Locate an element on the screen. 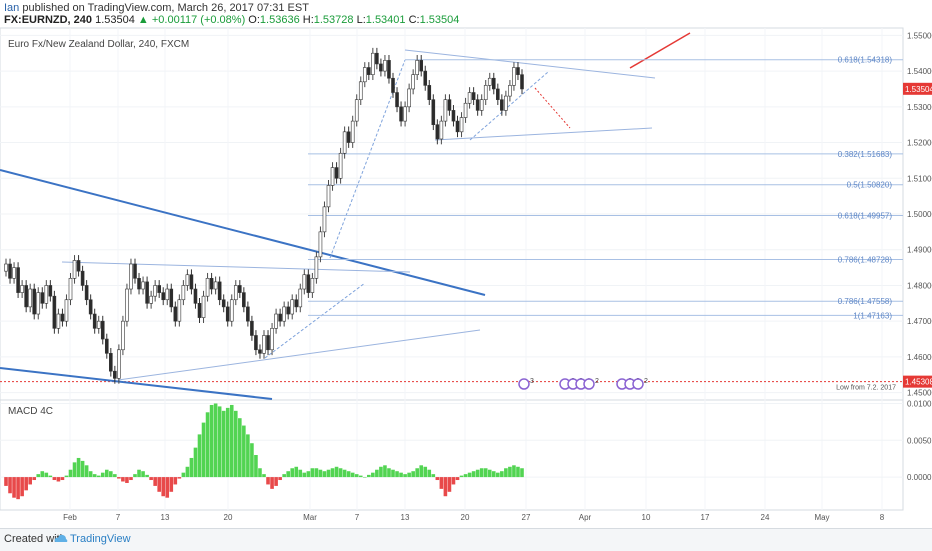 The width and height of the screenshot is (932, 551). y-tick-label: 1.51000 is located at coordinates (919, 178).